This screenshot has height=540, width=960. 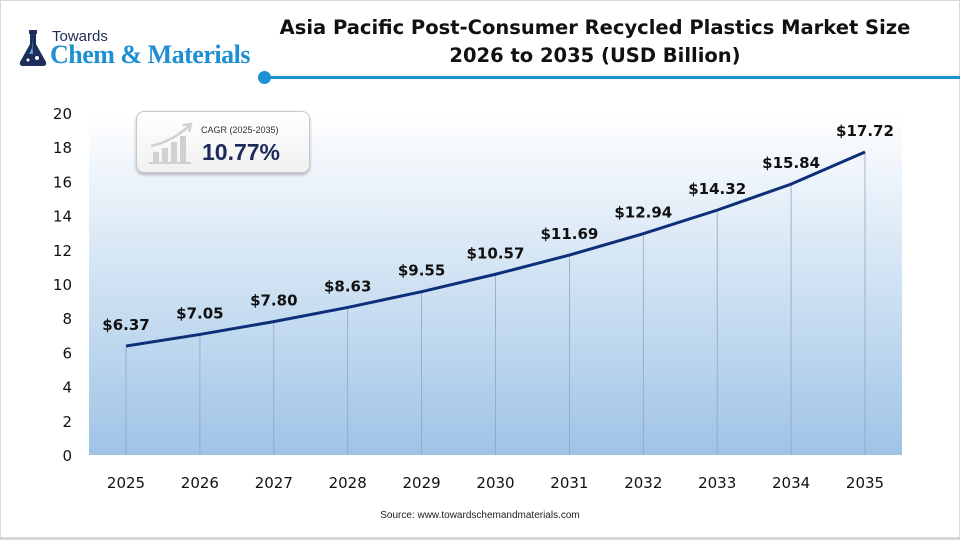 I want to click on data-label: $14.32, so click(x=717, y=189).